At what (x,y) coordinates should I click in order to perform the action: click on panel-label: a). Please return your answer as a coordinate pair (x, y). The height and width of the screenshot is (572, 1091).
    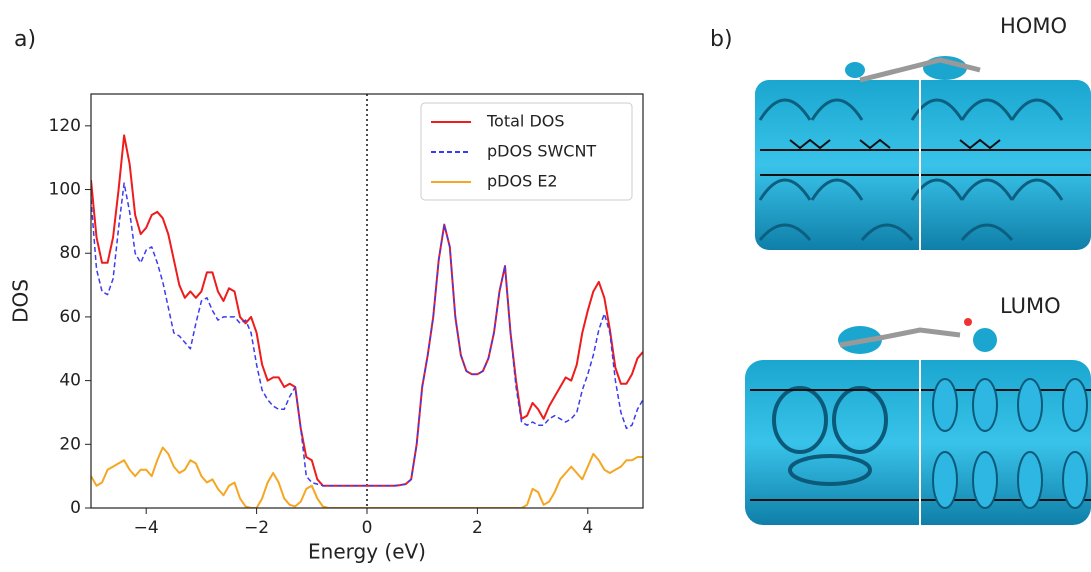
    Looking at the image, I should click on (25, 39).